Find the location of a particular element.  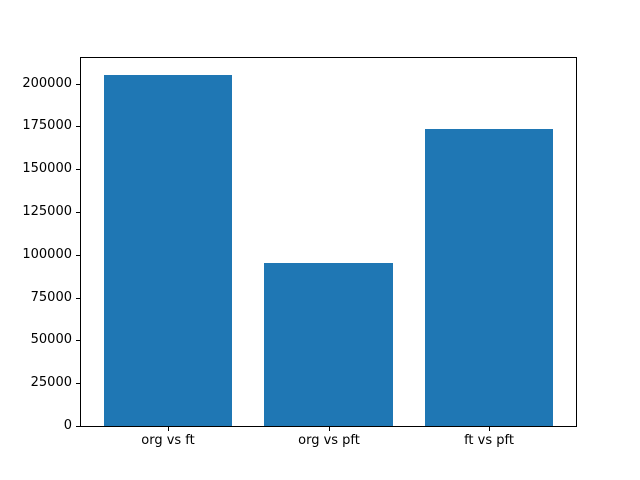

bar-org-vs-ft is located at coordinates (168, 250).